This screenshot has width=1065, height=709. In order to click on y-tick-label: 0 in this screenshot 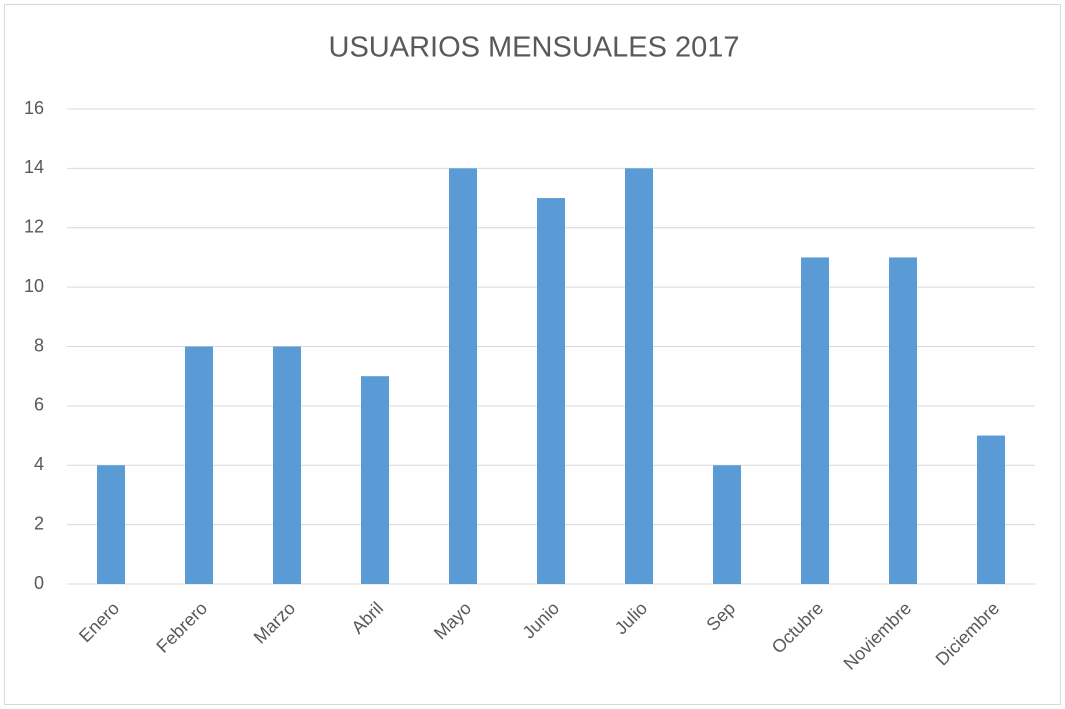, I will do `click(39, 583)`.